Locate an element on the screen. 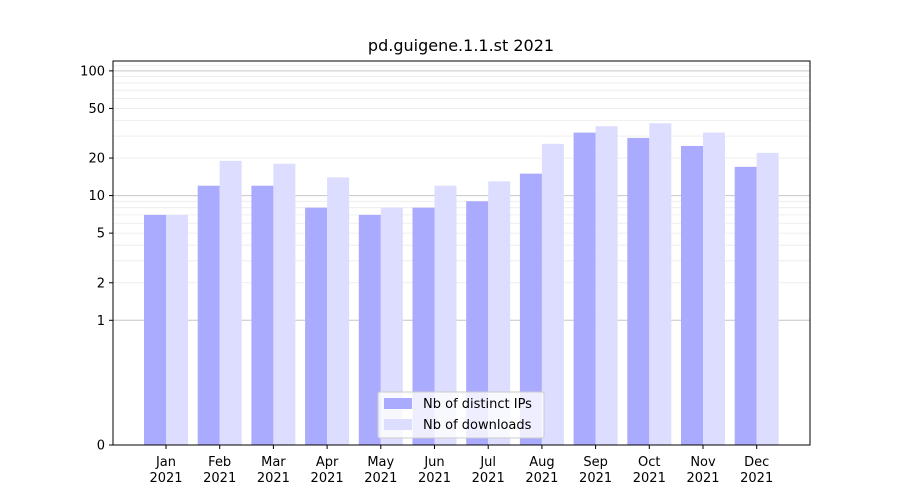  legend: Nb of distinct IPs Nb of downloads is located at coordinates (461, 415).